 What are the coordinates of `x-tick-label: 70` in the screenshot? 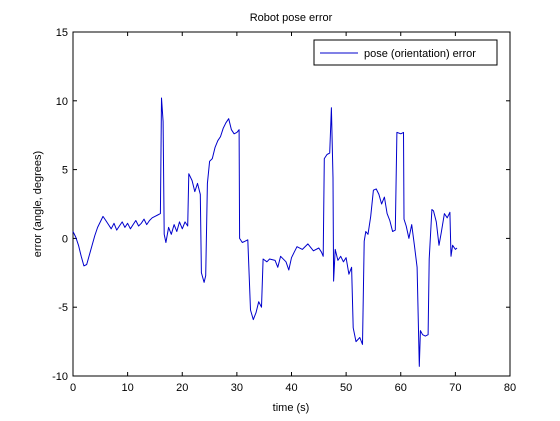 It's located at (455, 388).